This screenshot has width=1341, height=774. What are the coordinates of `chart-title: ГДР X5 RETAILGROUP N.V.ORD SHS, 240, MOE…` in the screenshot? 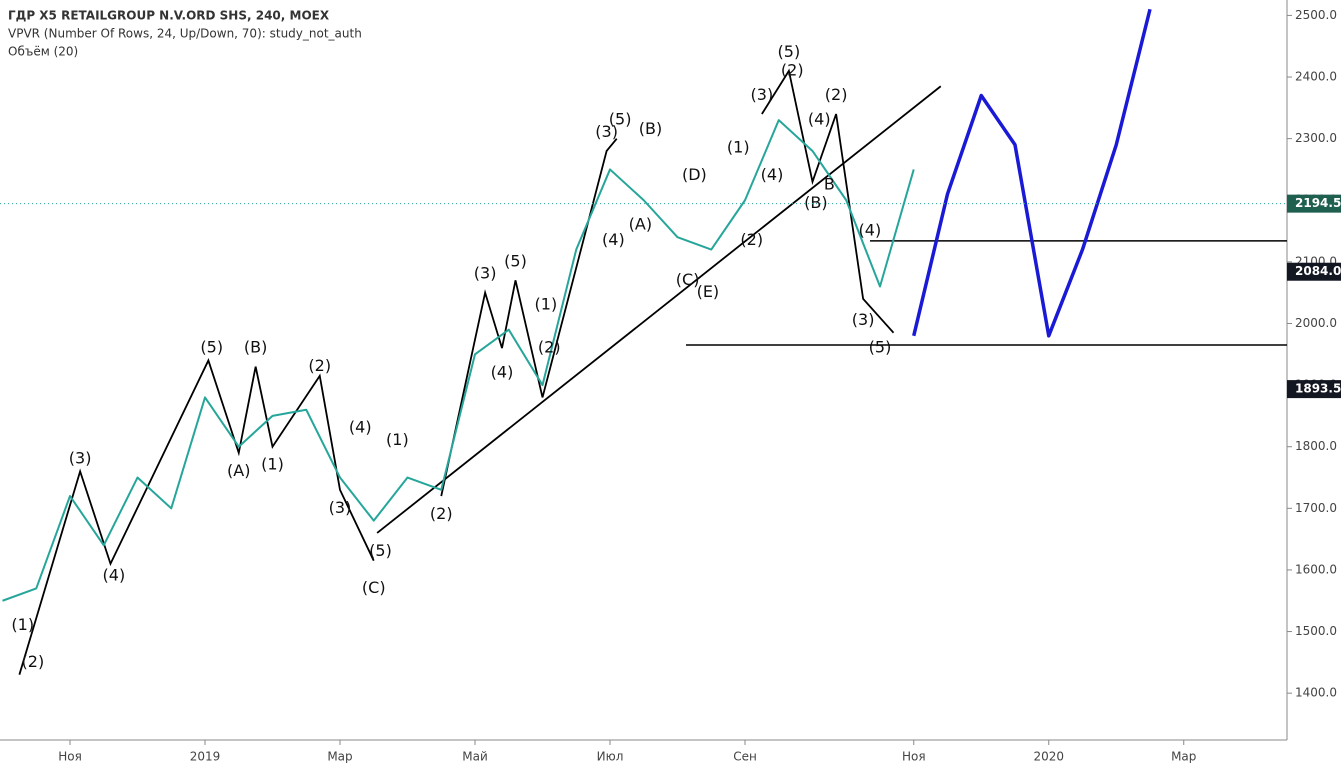 It's located at (169, 16).